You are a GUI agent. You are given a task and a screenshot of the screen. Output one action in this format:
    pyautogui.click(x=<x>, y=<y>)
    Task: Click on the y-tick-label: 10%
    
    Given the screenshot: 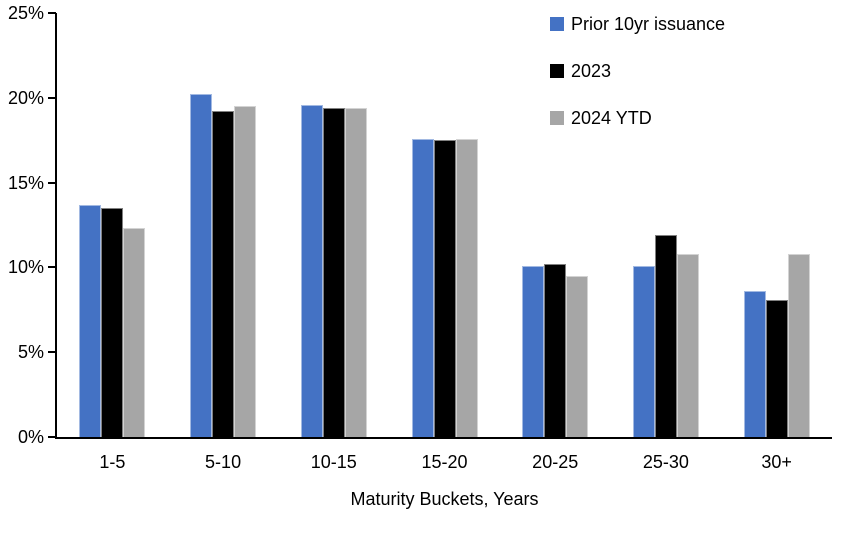 What is the action you would take?
    pyautogui.click(x=25, y=267)
    